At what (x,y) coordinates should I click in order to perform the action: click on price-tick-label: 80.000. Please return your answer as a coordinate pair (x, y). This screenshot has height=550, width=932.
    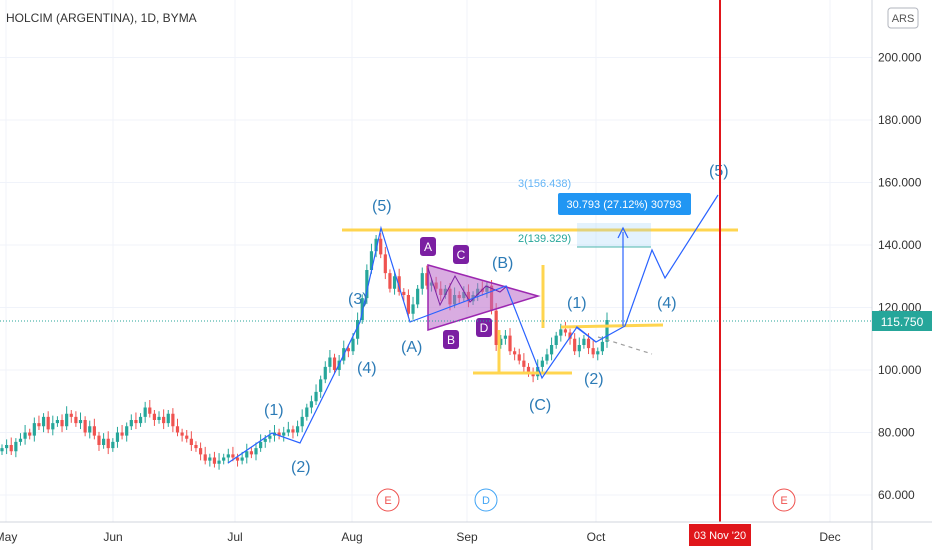
    Looking at the image, I should click on (896, 433).